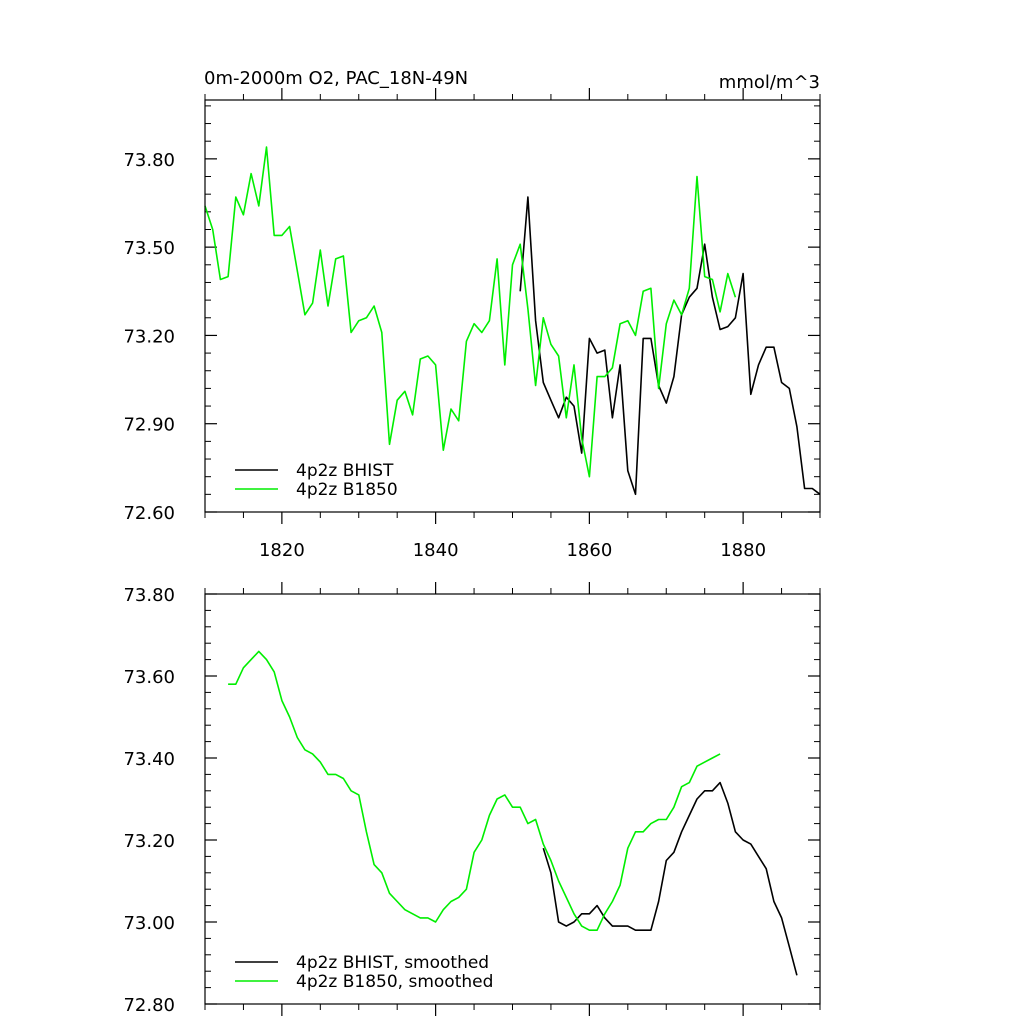  What do you see at coordinates (149, 923) in the screenshot?
I see `y-tick-label: 73.00` at bounding box center [149, 923].